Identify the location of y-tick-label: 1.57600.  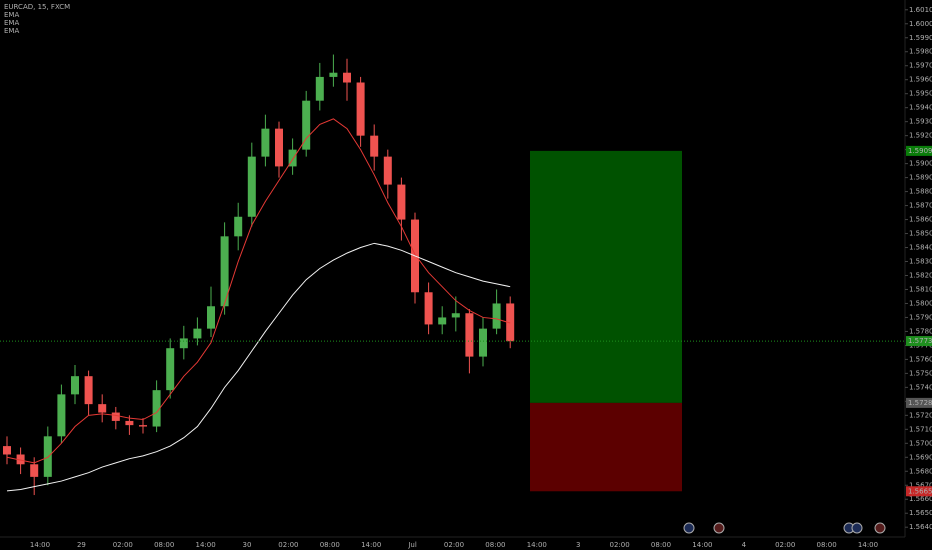
(920, 359).